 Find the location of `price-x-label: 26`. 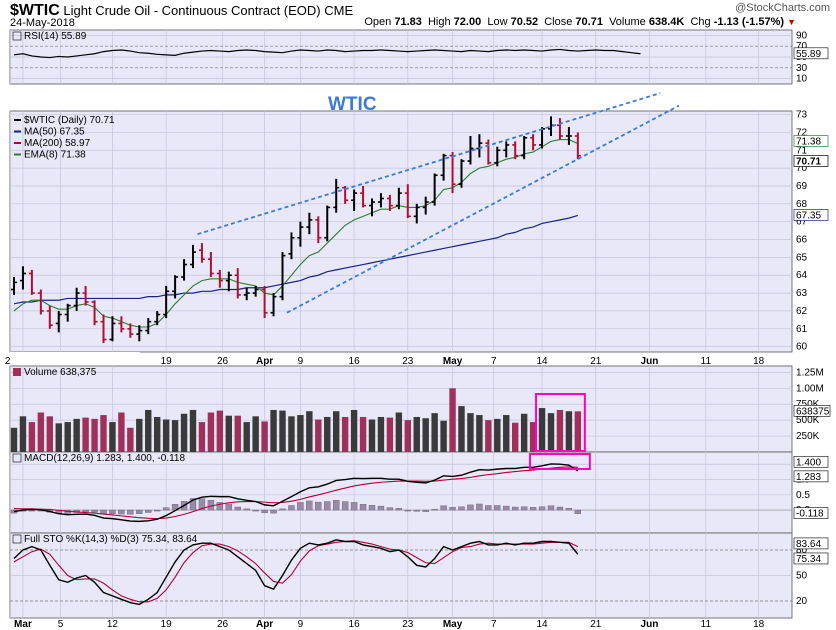

price-x-label: 26 is located at coordinates (223, 361).